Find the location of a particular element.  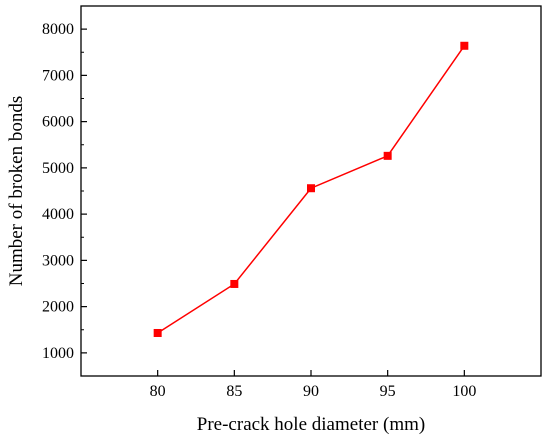

x-tick-label: 80 is located at coordinates (158, 391).